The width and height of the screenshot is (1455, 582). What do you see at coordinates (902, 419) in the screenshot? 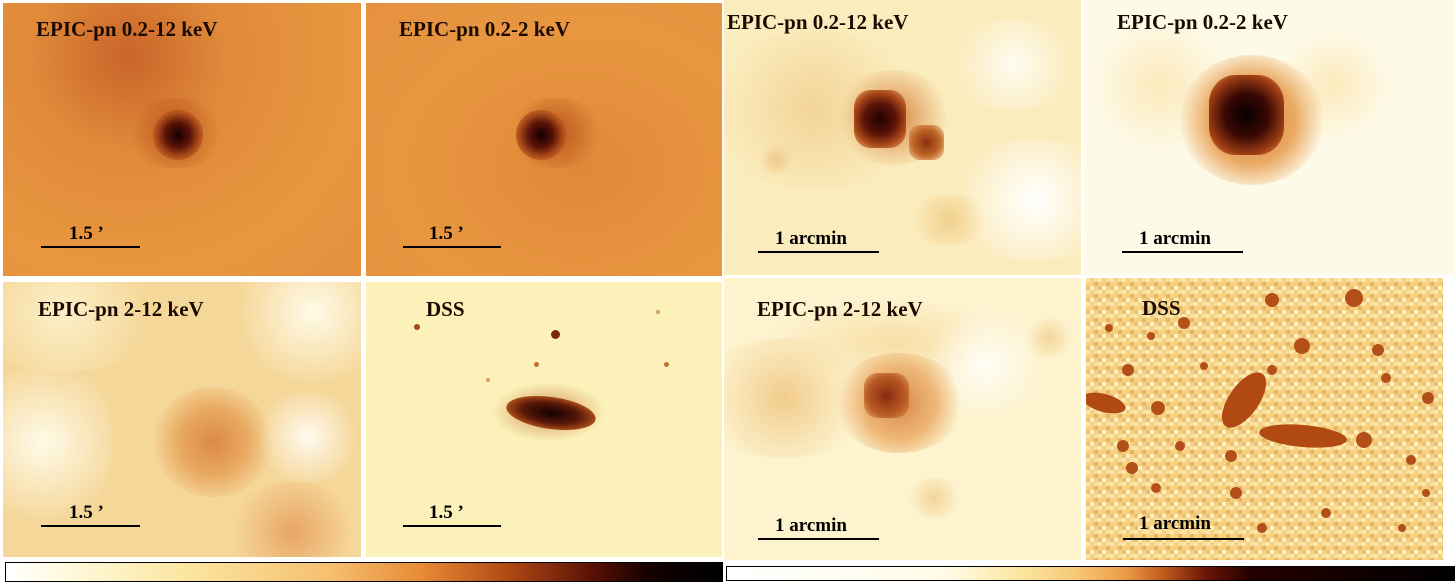
I see `right-panel-epic-2-12: EPIC-pn 2-12 keV 1 arcmin` at bounding box center [902, 419].